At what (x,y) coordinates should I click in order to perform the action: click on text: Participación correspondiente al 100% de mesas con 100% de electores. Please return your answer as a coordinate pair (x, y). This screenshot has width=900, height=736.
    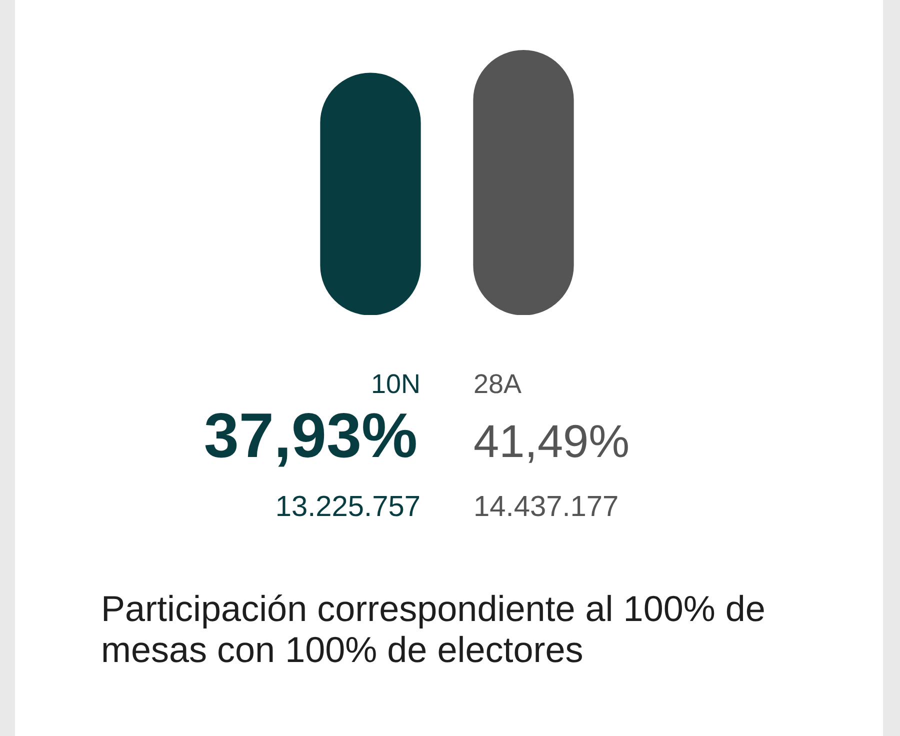
    Looking at the image, I should click on (433, 629).